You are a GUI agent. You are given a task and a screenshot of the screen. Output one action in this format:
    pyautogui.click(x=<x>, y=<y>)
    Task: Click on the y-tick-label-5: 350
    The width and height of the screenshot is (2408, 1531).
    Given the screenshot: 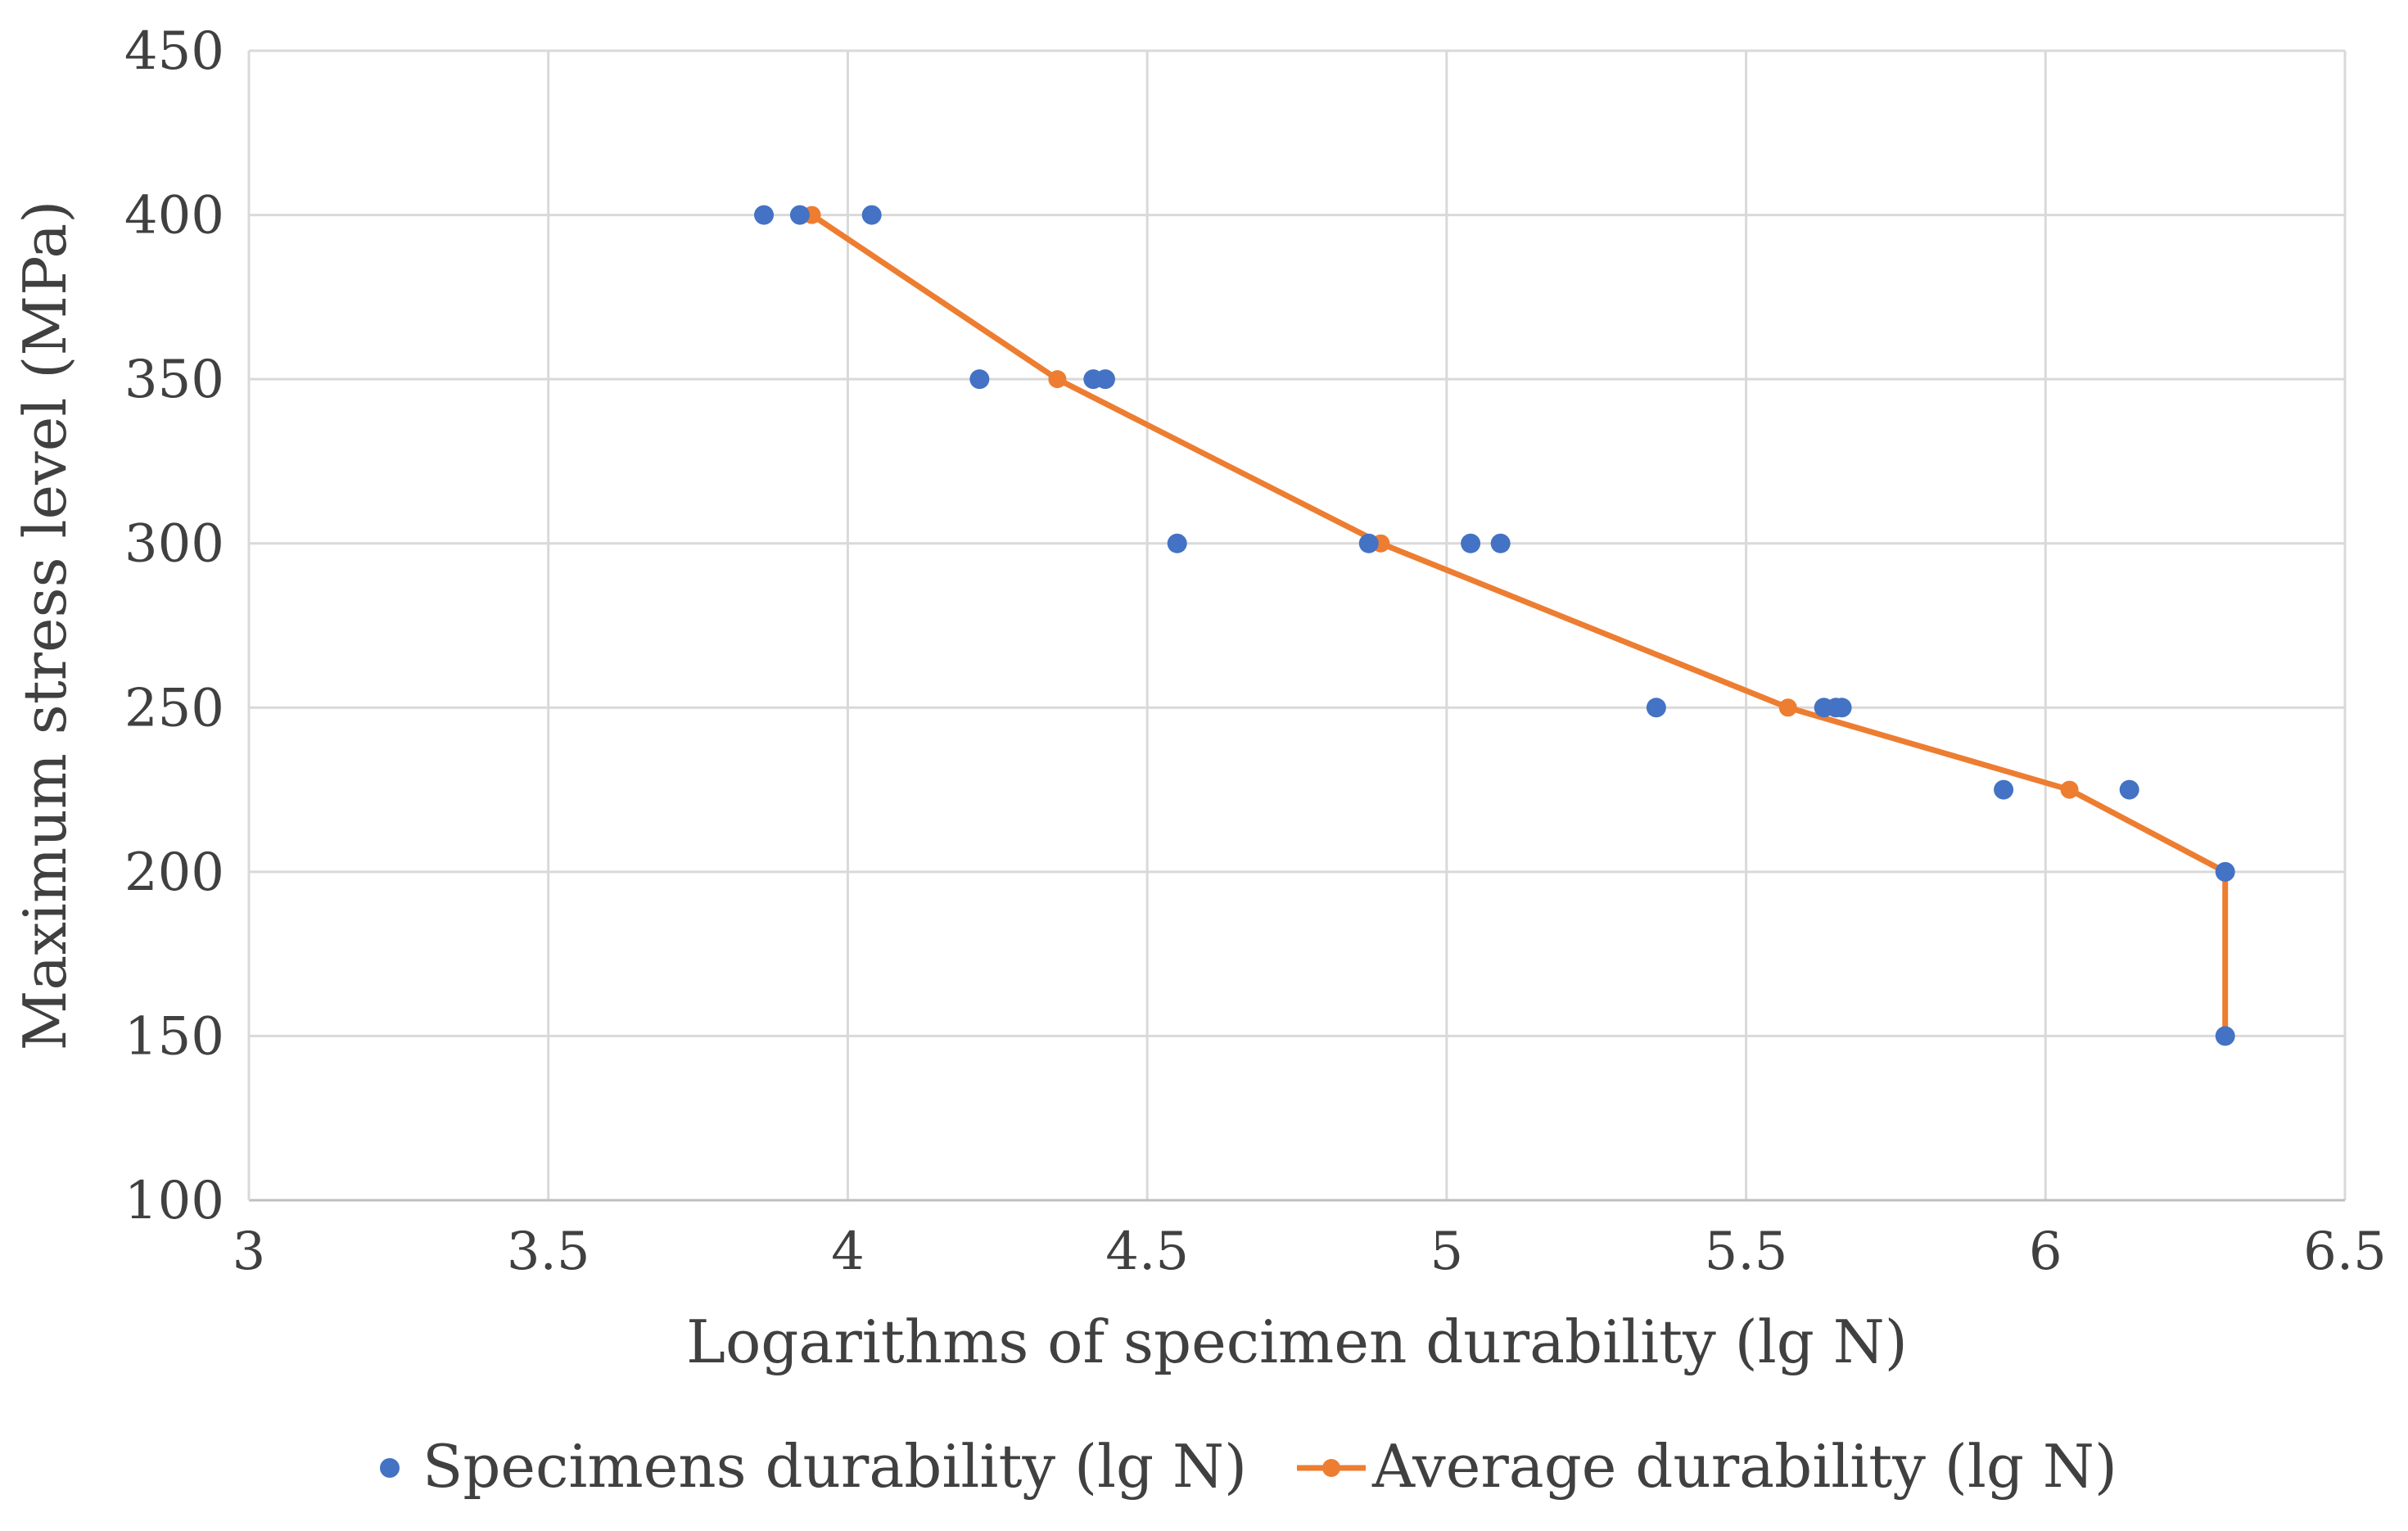 What is the action you would take?
    pyautogui.click(x=174, y=380)
    